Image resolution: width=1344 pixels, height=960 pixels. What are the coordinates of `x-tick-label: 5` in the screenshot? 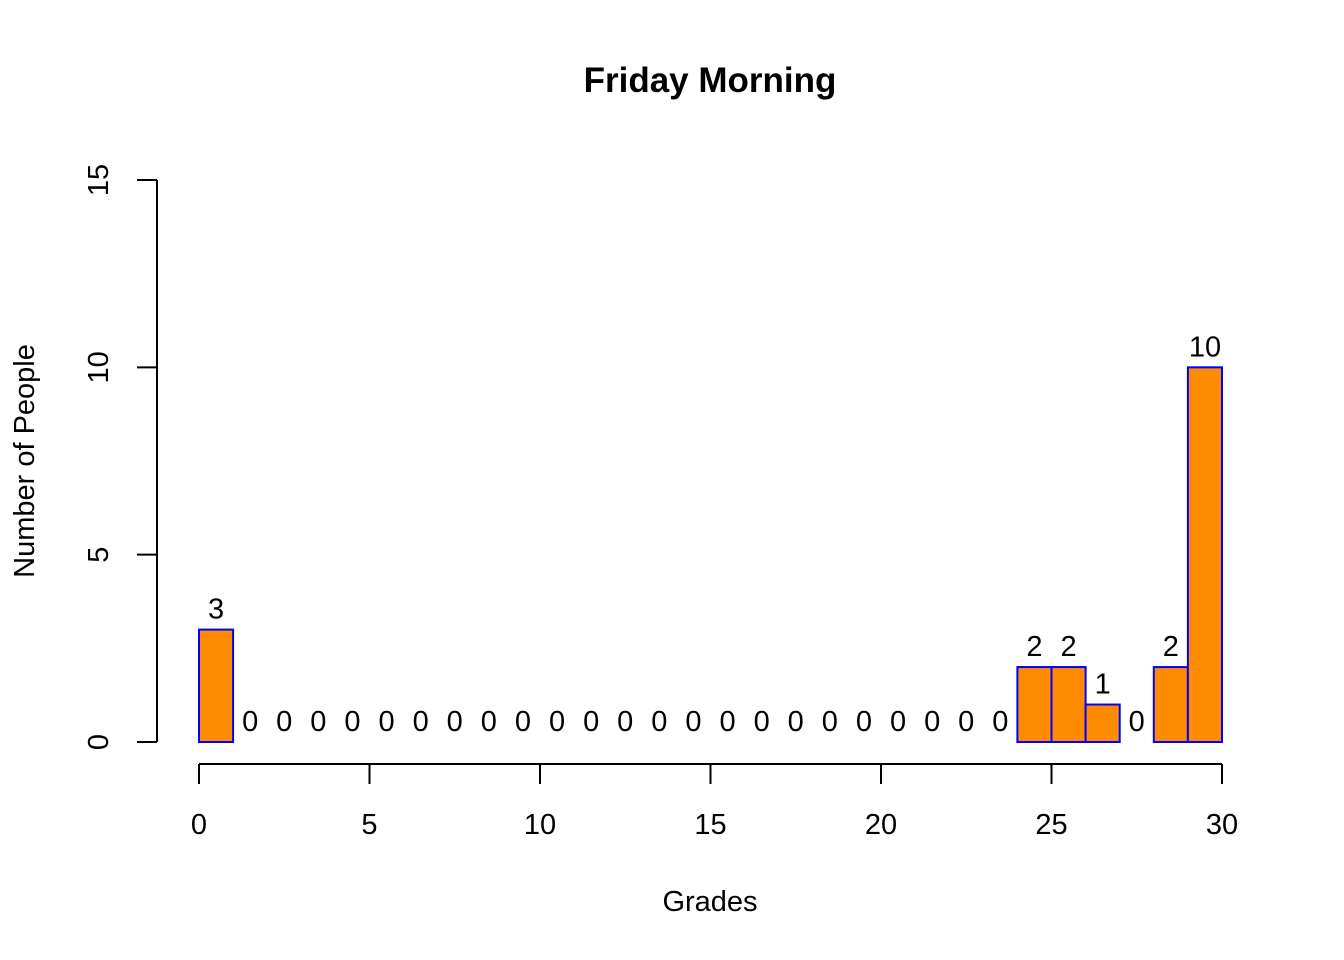 It's located at (369, 825).